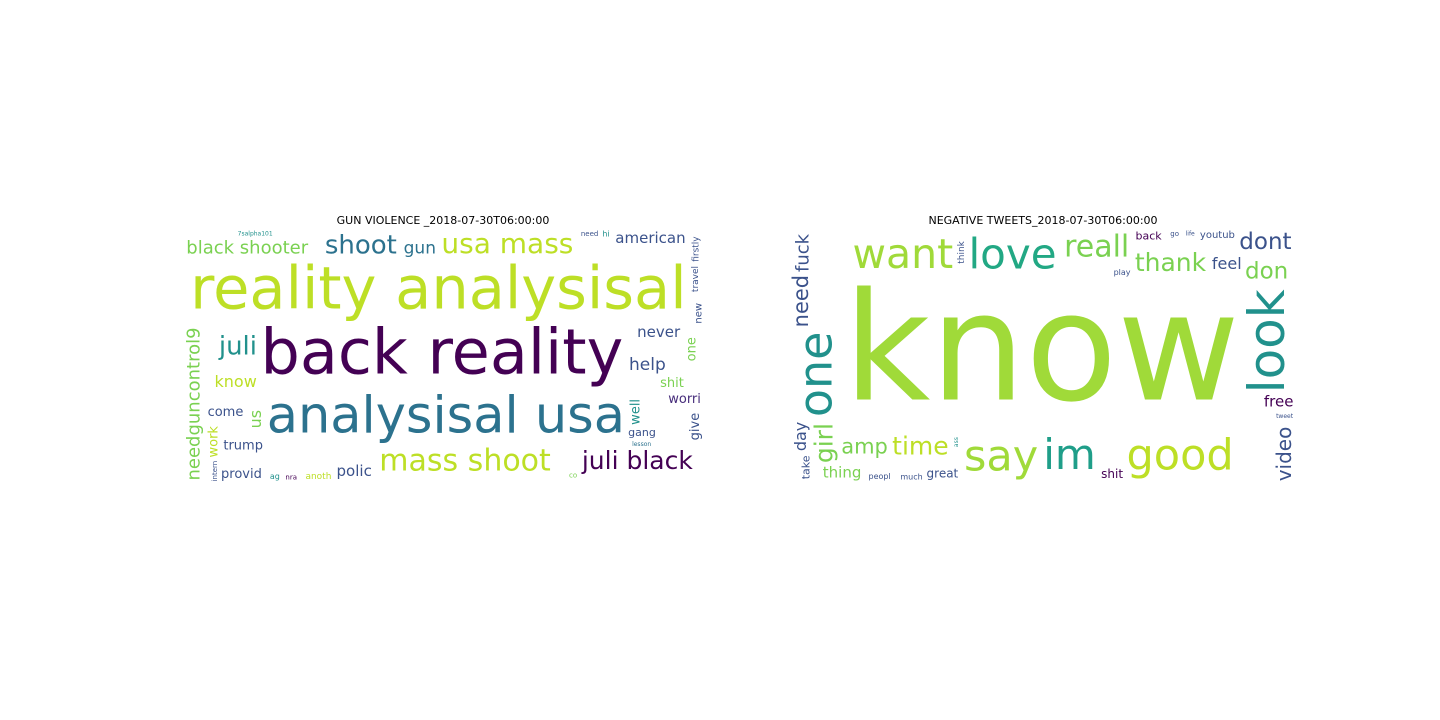 The width and height of the screenshot is (1440, 720). I want to click on word: co, so click(573, 476).